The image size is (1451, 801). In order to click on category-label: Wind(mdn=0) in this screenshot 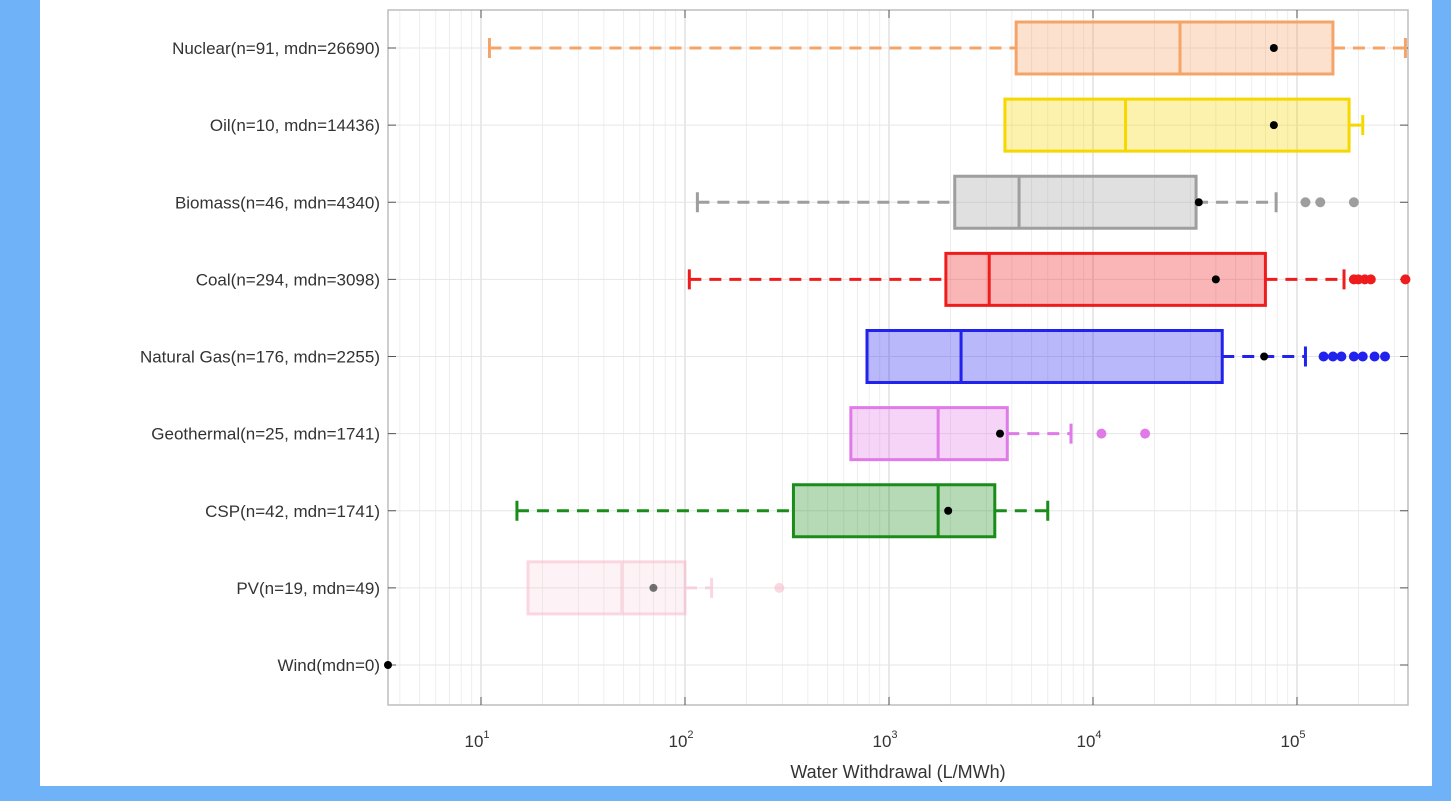, I will do `click(328, 665)`.